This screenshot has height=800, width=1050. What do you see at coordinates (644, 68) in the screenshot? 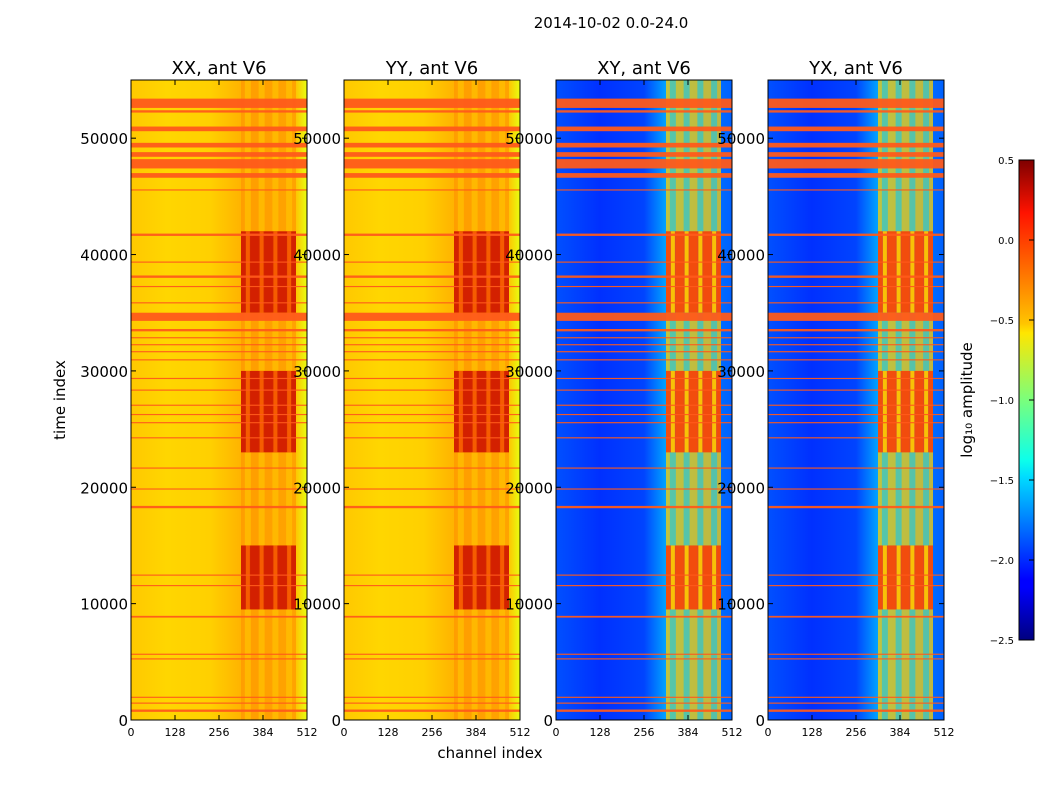
I see `panel-title: XY, ant V6` at bounding box center [644, 68].